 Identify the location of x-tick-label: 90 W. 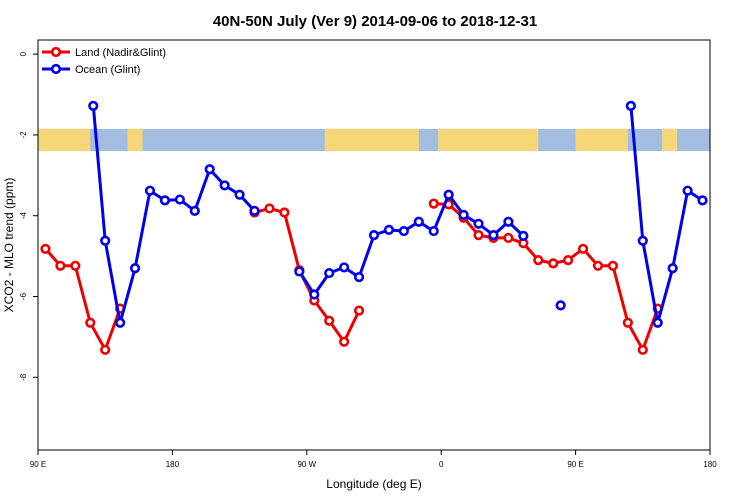
(306, 464).